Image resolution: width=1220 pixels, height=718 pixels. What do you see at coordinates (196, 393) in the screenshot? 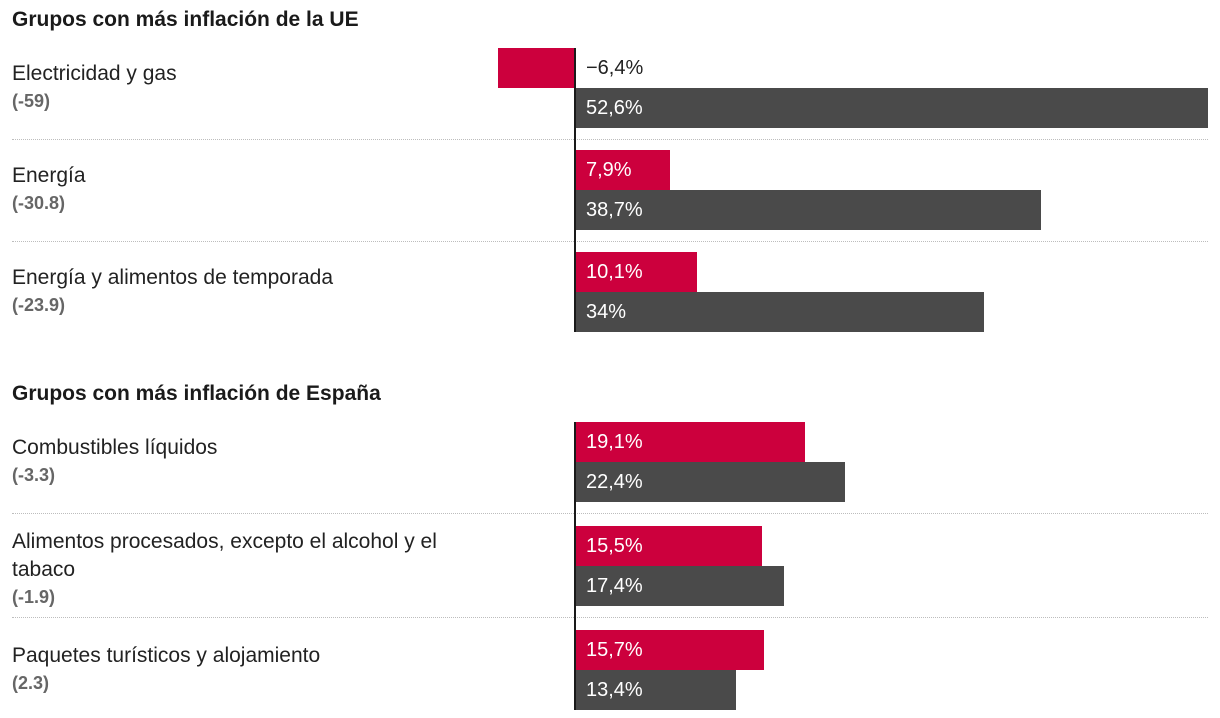
I see `section-title: Grupos con más inflación de España` at bounding box center [196, 393].